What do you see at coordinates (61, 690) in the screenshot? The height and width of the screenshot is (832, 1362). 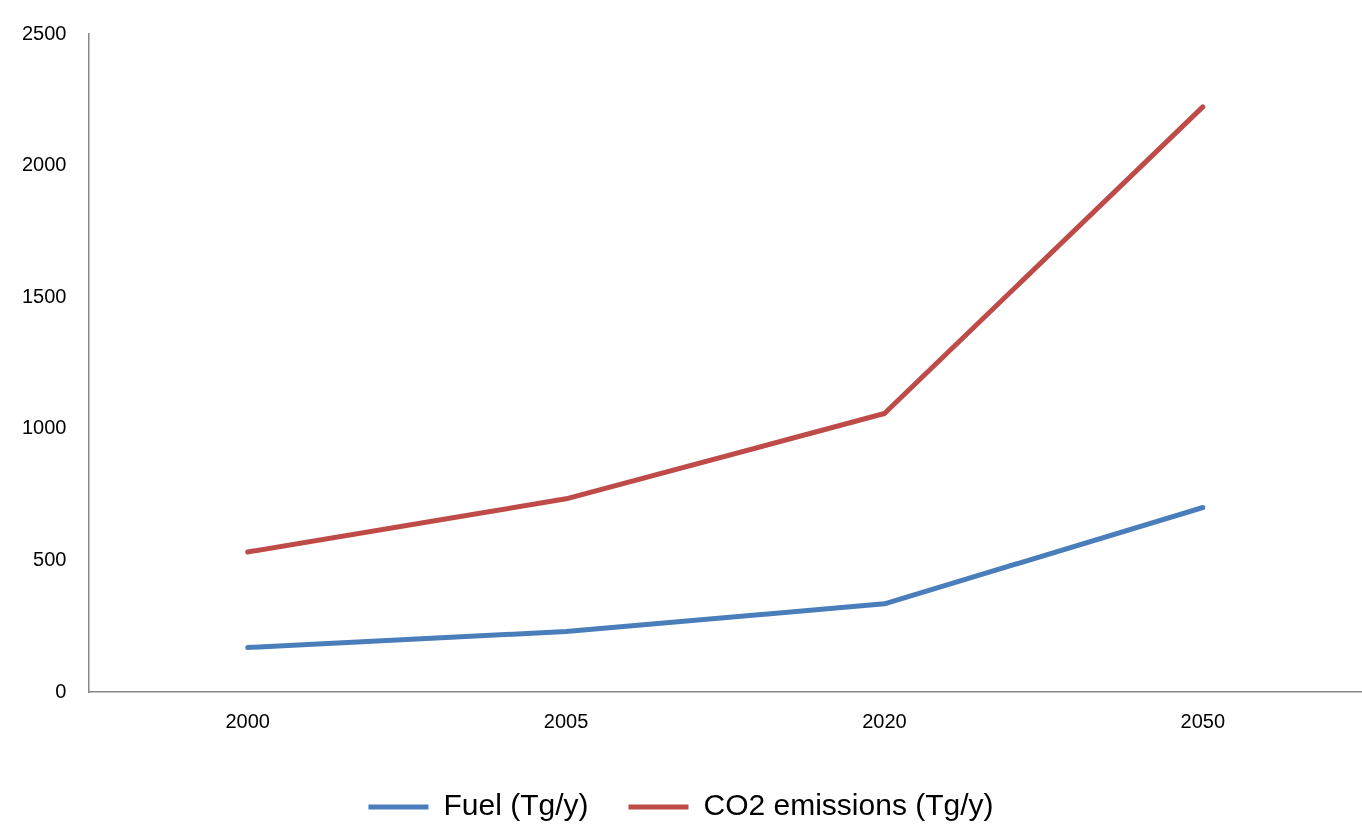 I see `y-tick-label: 0` at bounding box center [61, 690].